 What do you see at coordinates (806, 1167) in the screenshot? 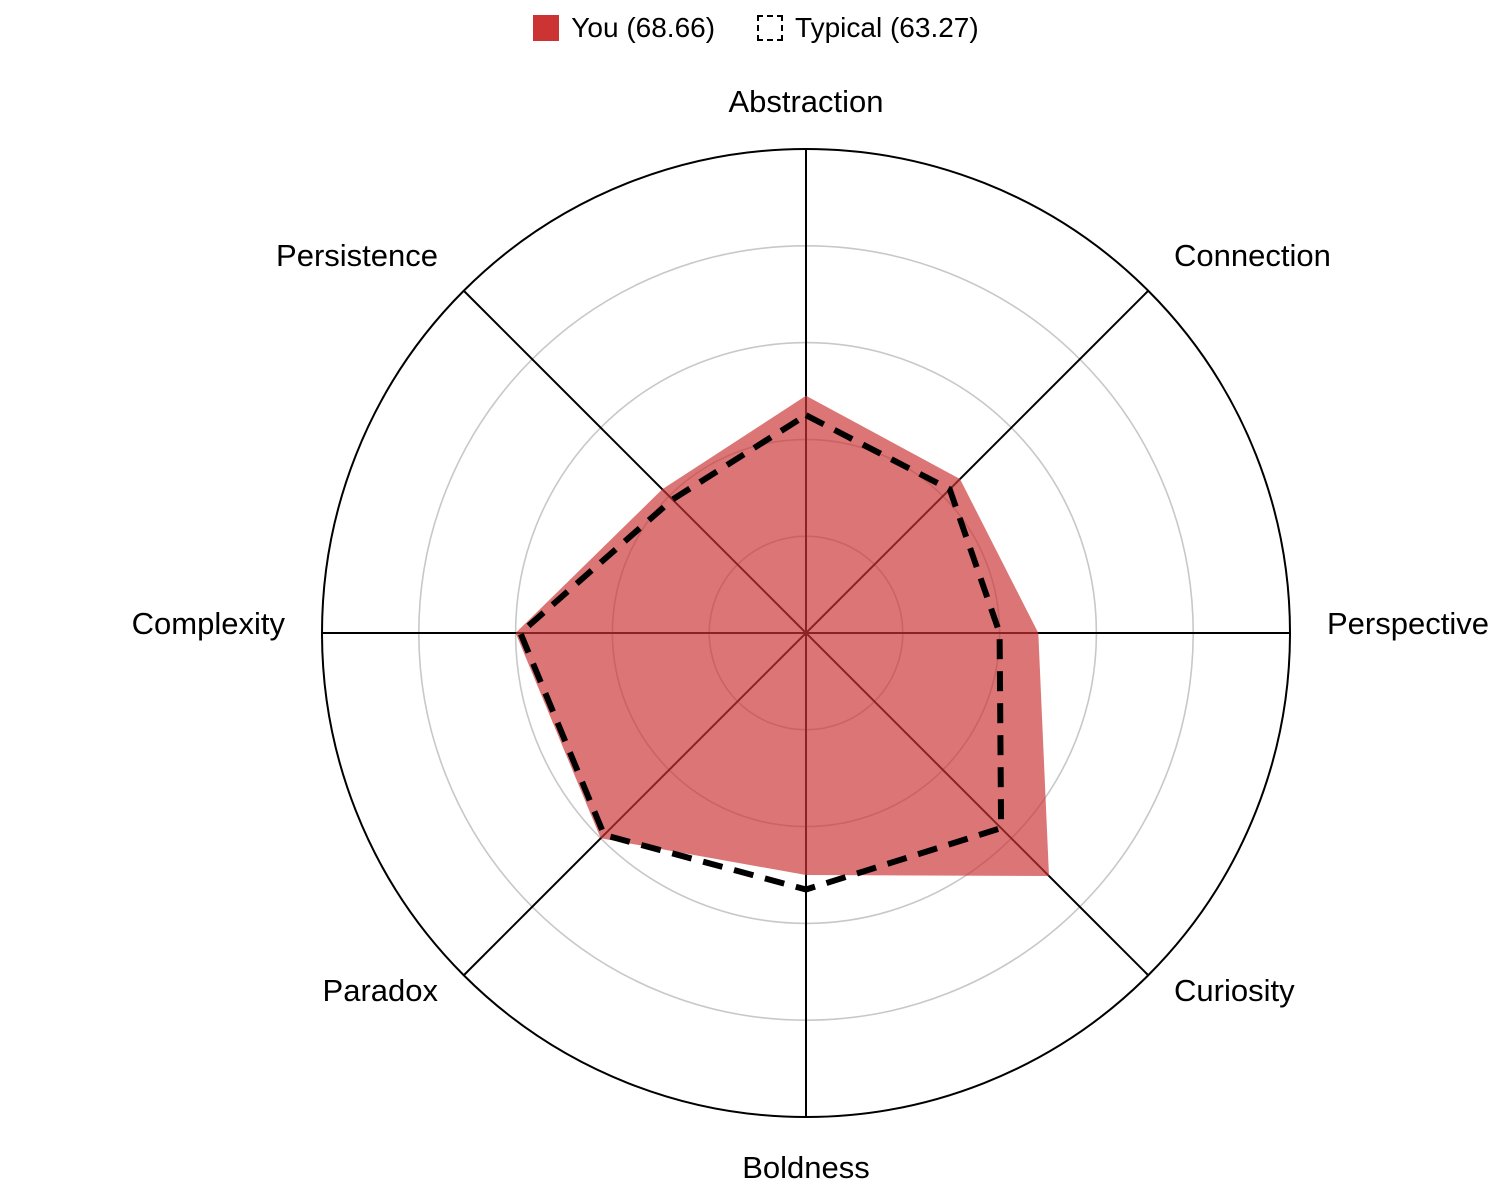
I see `axis-label-boldness: Boldness` at bounding box center [806, 1167].